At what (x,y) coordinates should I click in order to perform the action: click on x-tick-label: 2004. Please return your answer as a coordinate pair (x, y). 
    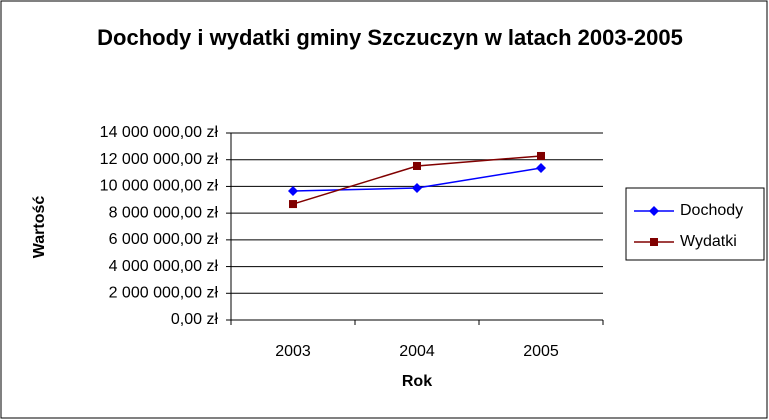
    Looking at the image, I should click on (417, 351).